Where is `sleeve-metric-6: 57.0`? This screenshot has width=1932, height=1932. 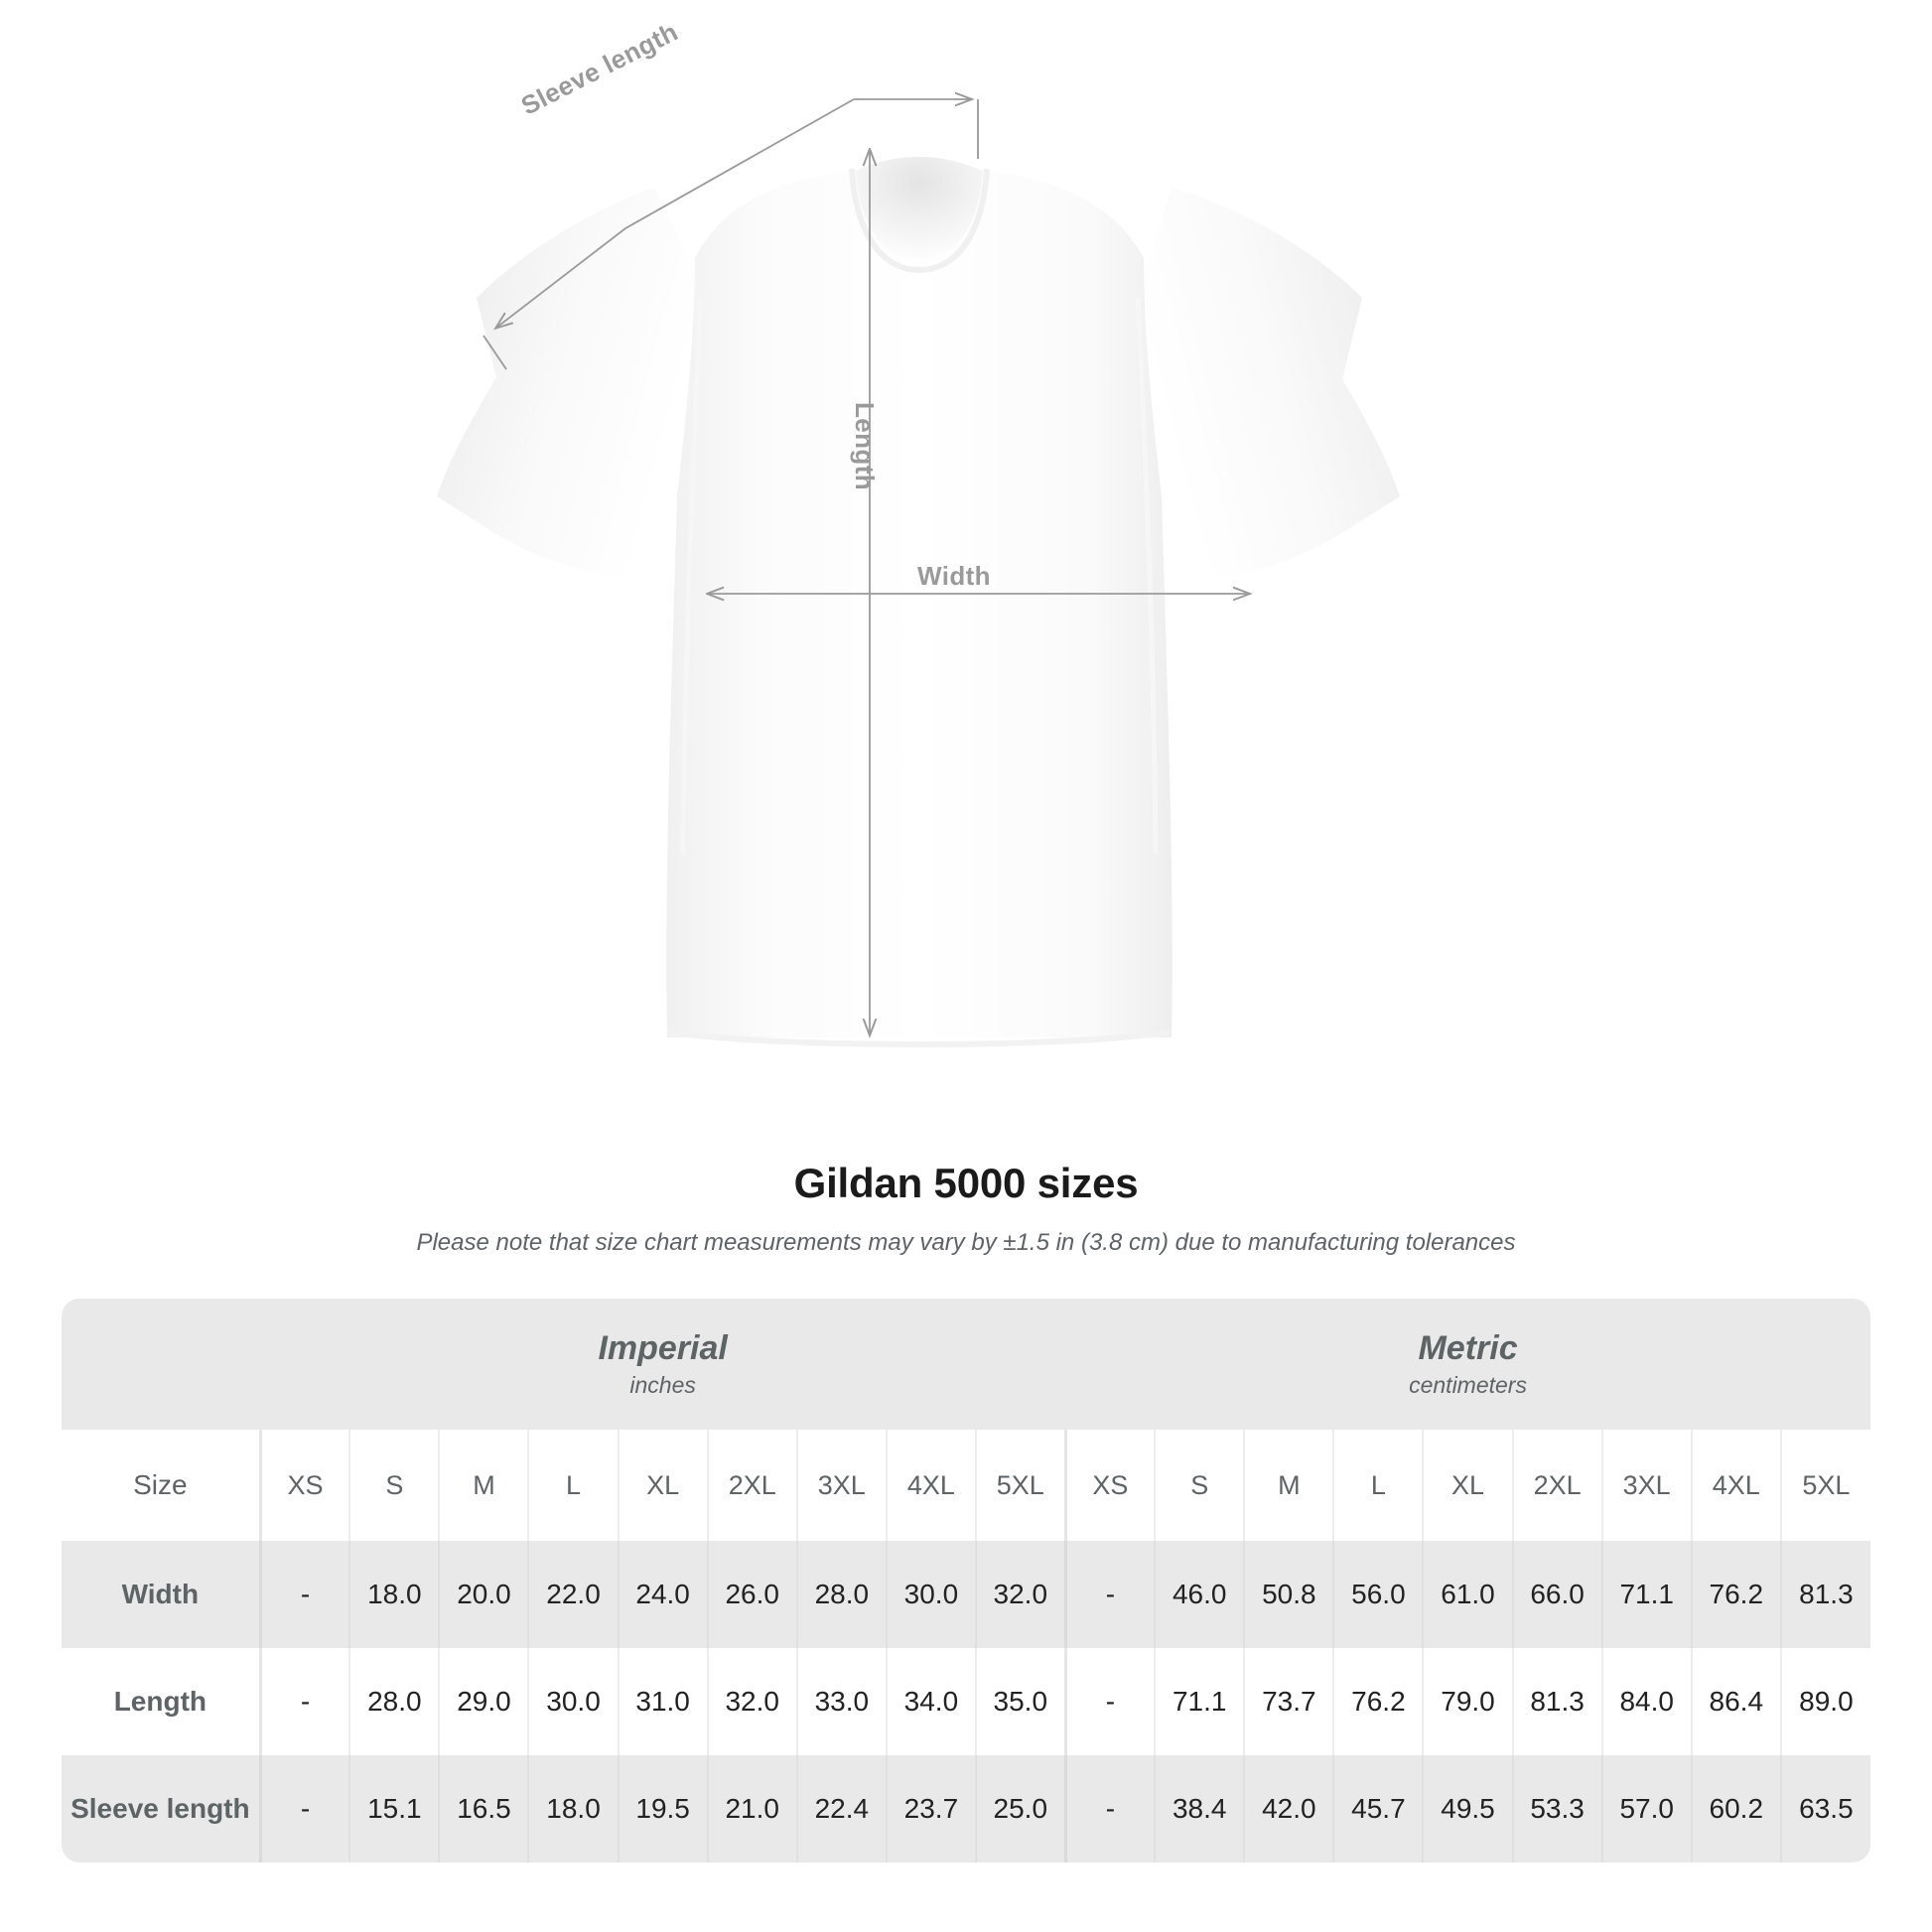
sleeve-metric-6: 57.0 is located at coordinates (1646, 1809).